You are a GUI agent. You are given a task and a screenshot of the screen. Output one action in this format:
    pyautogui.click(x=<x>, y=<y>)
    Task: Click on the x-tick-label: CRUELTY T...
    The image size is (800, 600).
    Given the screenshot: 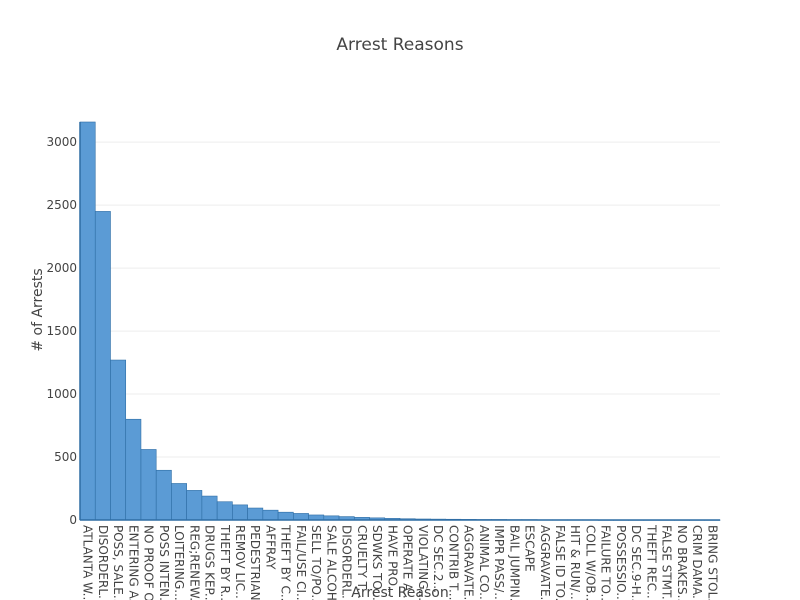 What is the action you would take?
    pyautogui.click(x=362, y=562)
    